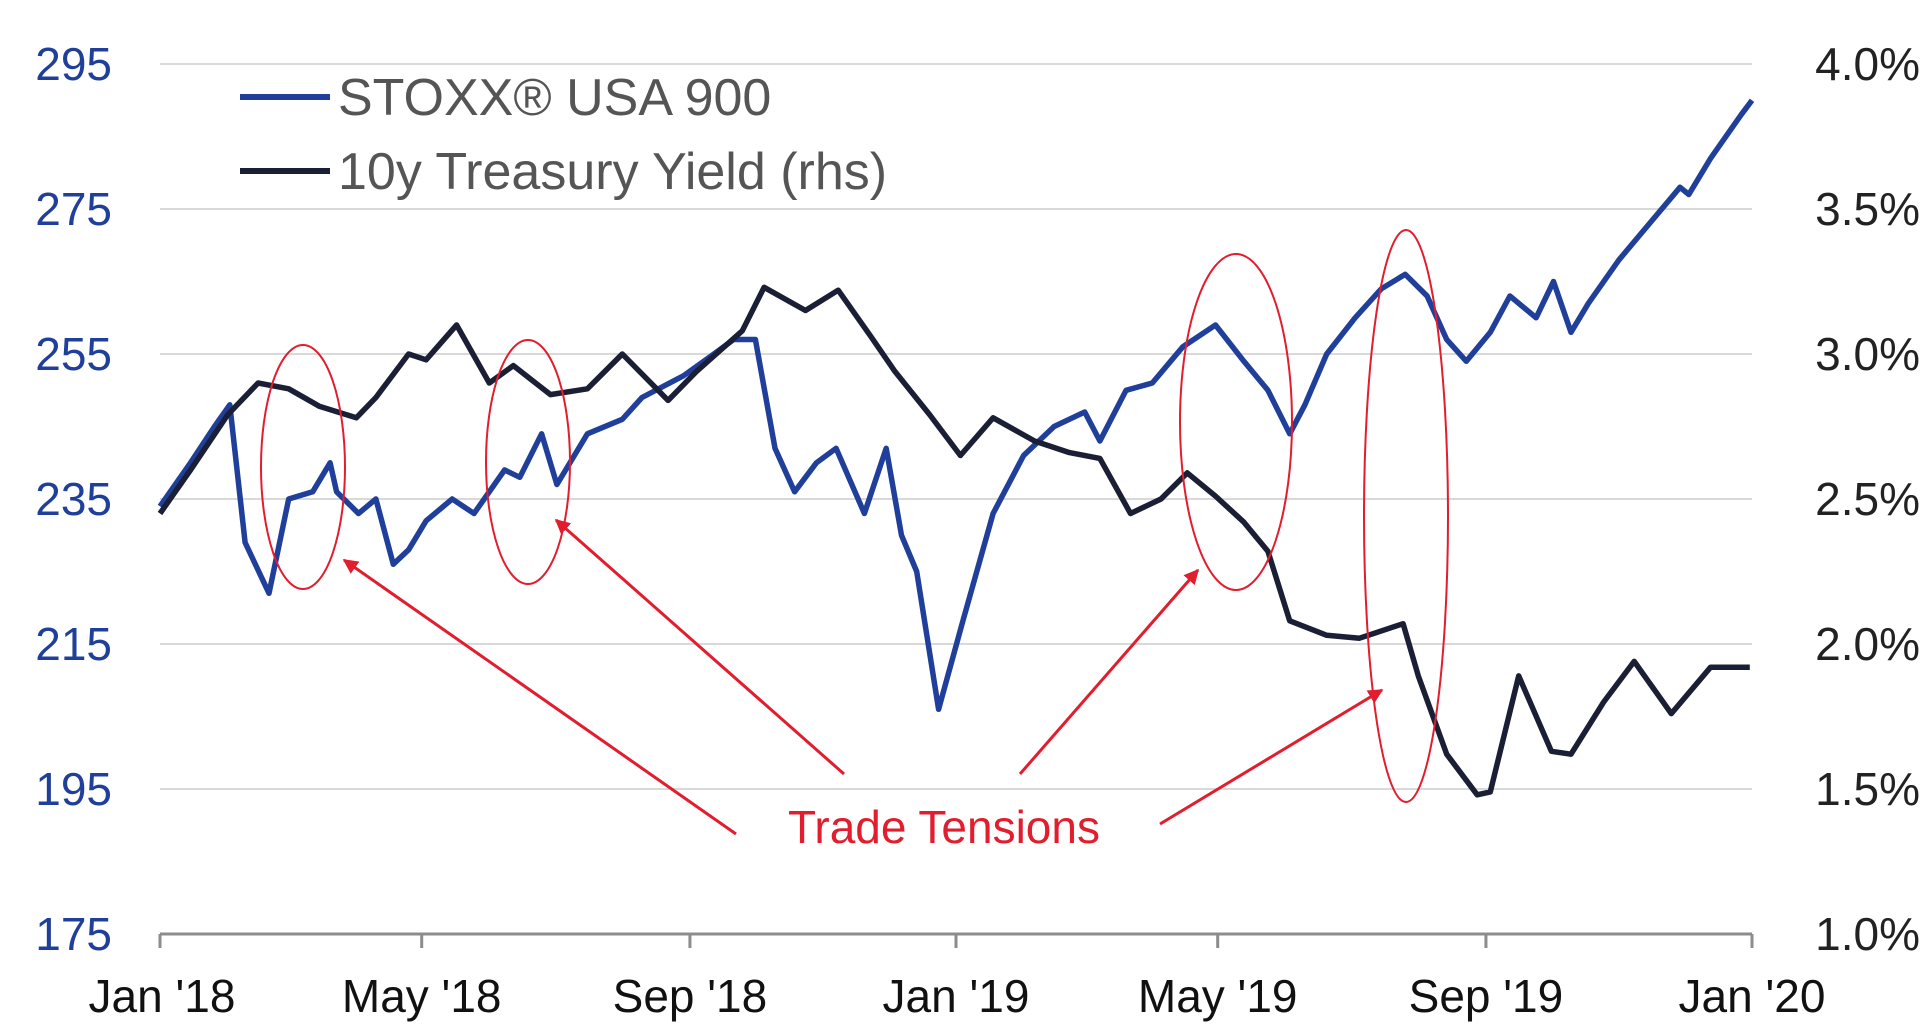  What do you see at coordinates (1218, 996) in the screenshot?
I see `x-axis-tick-label: May '19` at bounding box center [1218, 996].